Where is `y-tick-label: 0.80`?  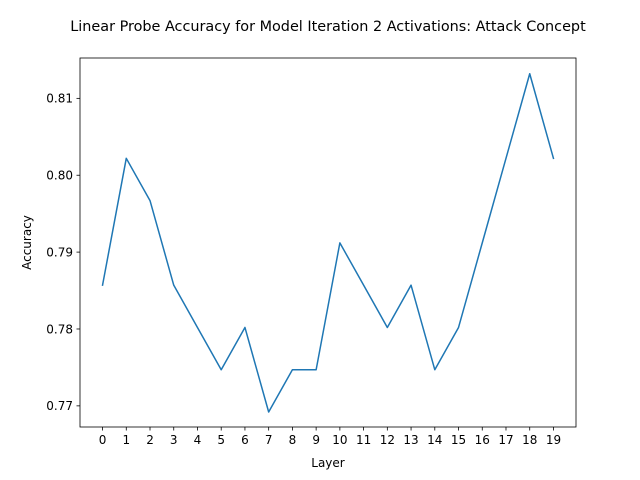
y-tick-label: 0.80 is located at coordinates (59, 176).